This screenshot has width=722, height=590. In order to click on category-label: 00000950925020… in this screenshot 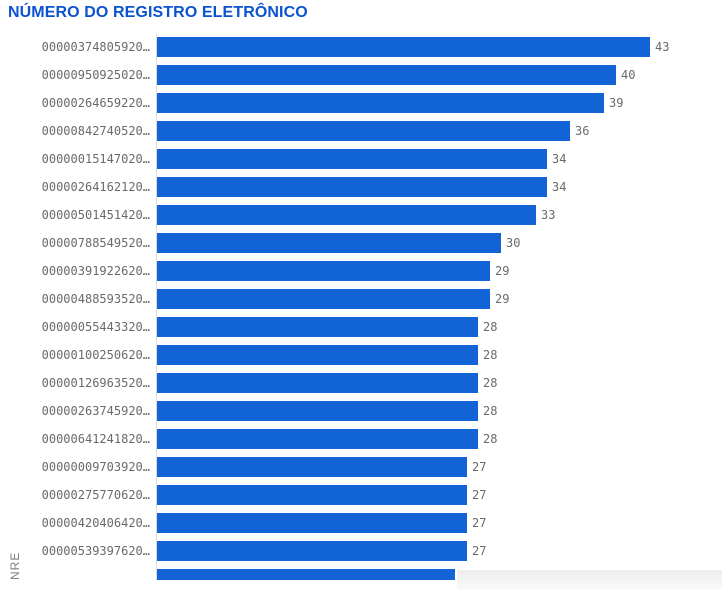, I will do `click(95, 75)`.